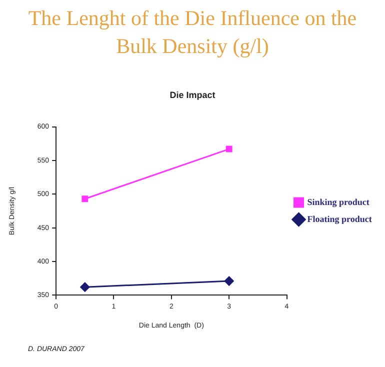 Image resolution: width=385 pixels, height=367 pixels. What do you see at coordinates (338, 201) in the screenshot?
I see `legend-label: Sinking product` at bounding box center [338, 201].